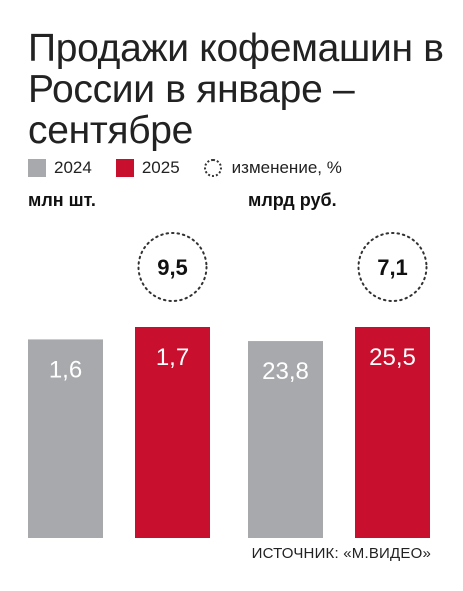 This screenshot has height=591, width=463. I want to click on change-label-pieces: 9,5, so click(172, 267).